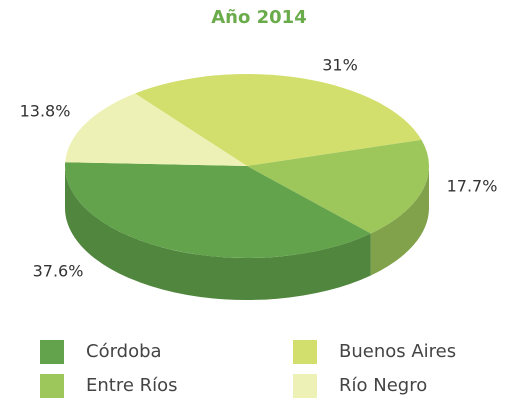 The width and height of the screenshot is (518, 407). I want to click on legend-label: Río Negro, so click(383, 385).